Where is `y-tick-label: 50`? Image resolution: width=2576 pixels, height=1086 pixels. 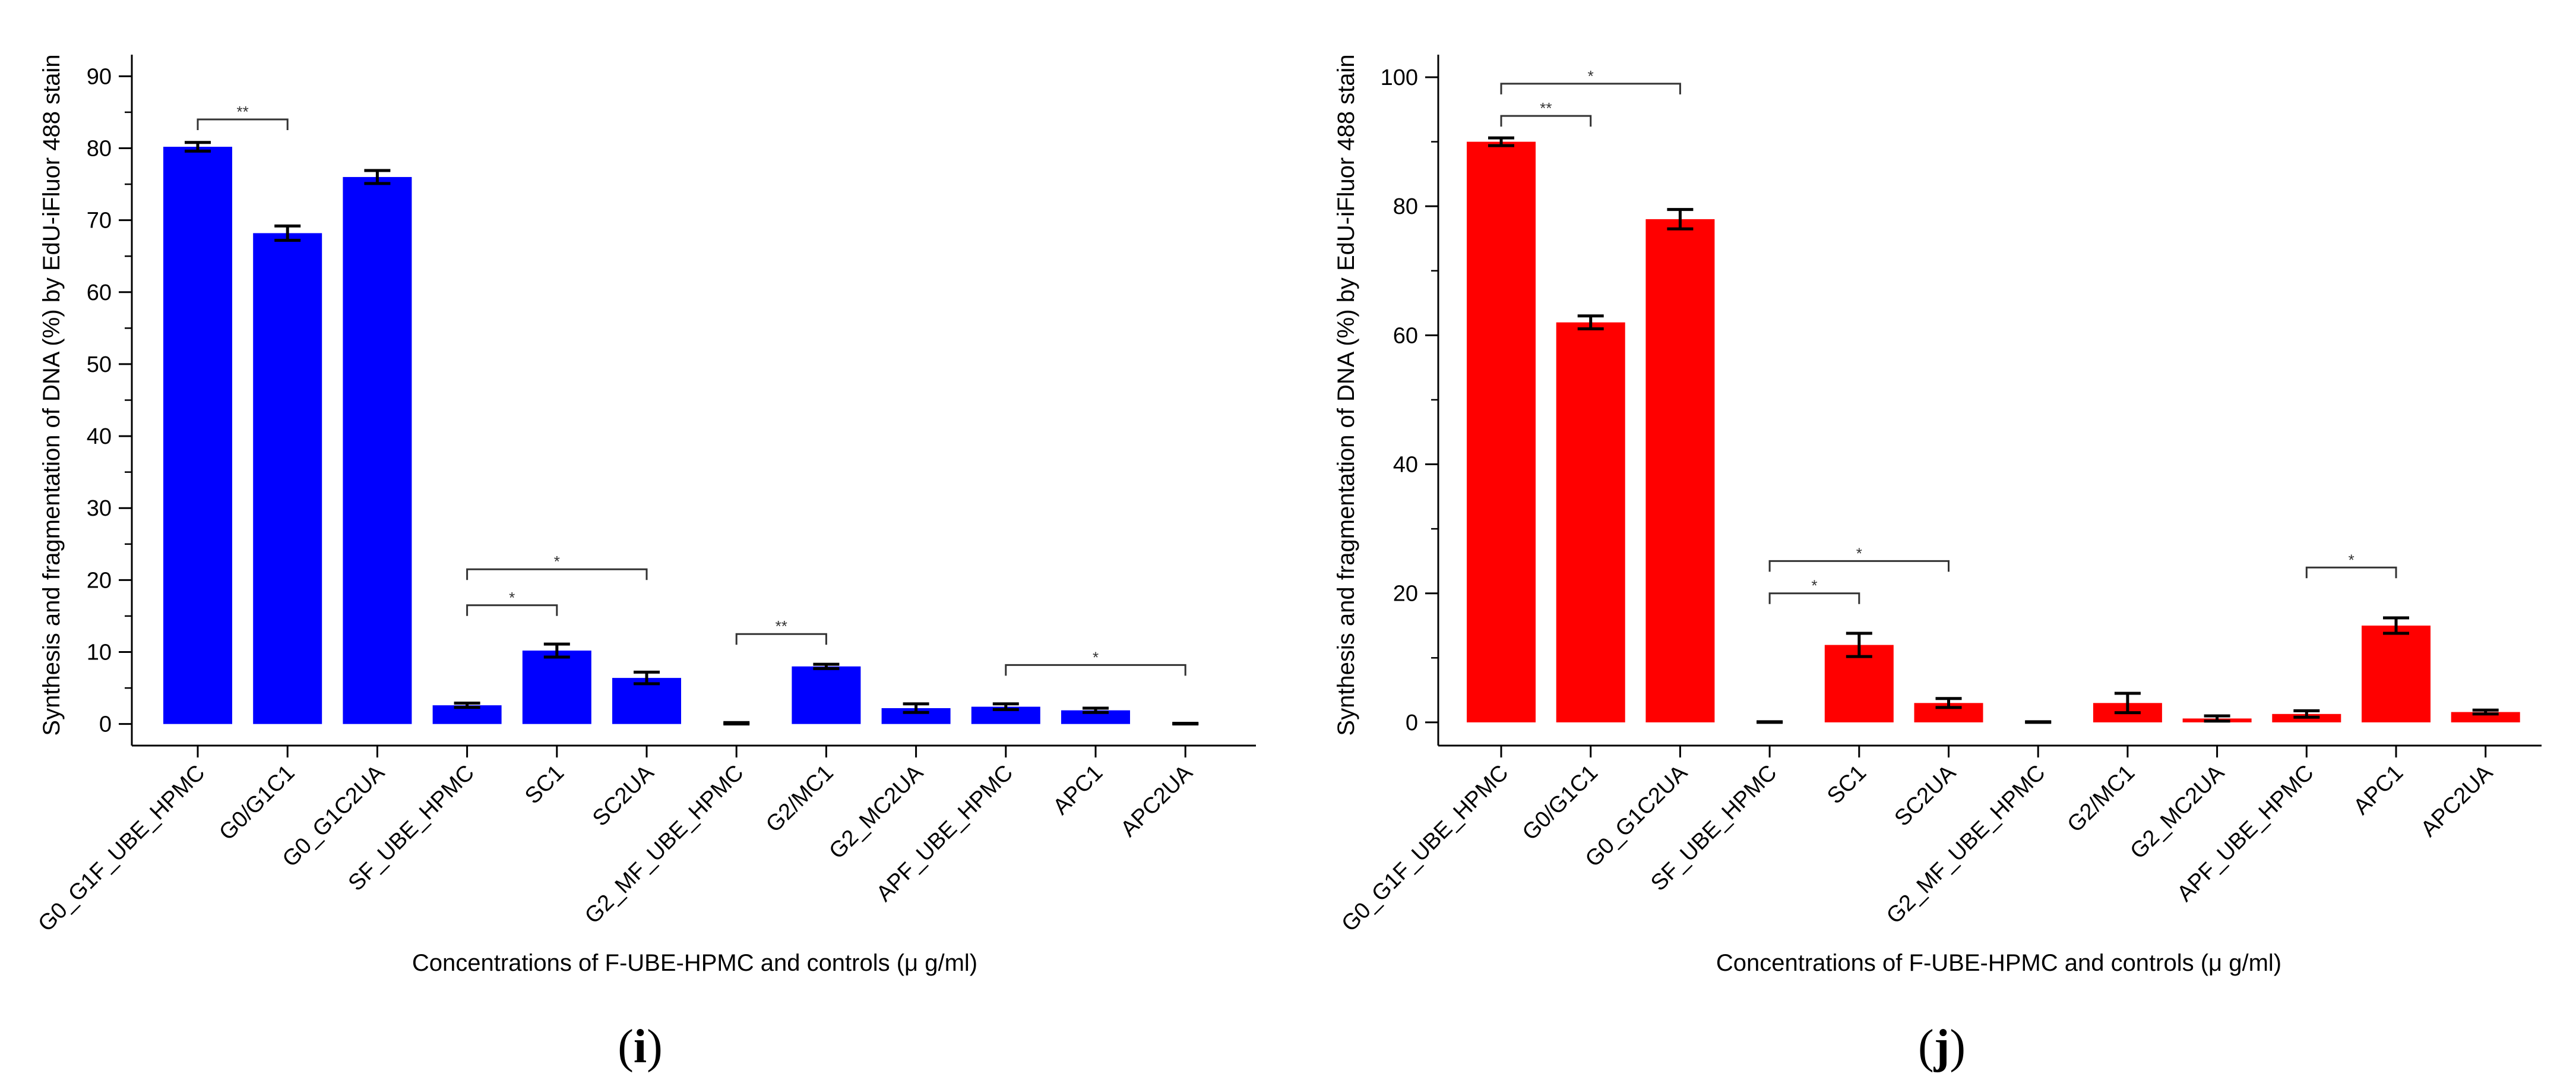
y-tick-label: 50 is located at coordinates (99, 364).